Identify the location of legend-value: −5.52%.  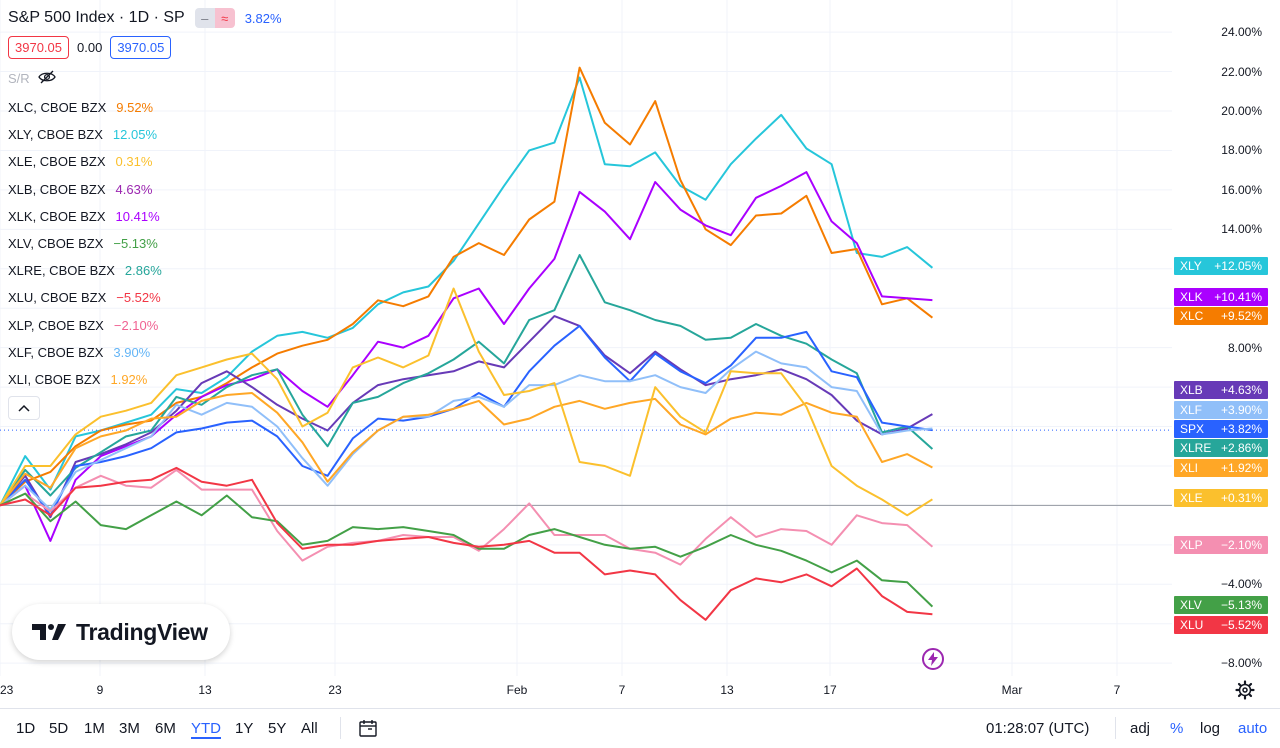
(138, 298).